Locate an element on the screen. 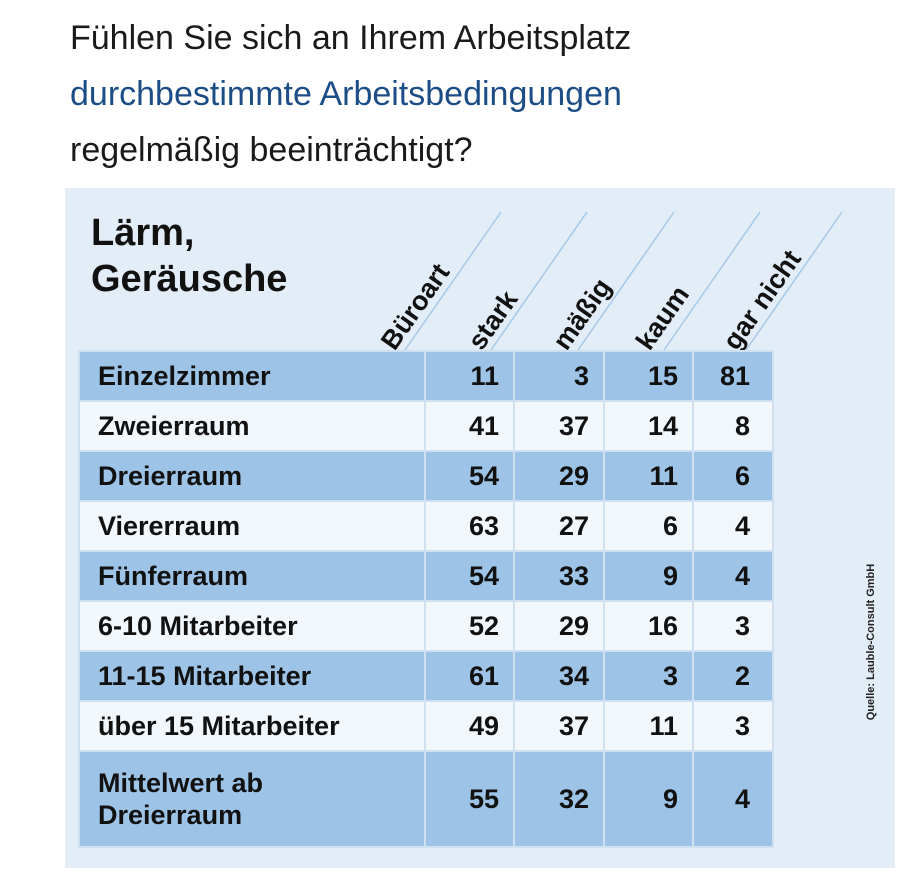  row-label: Viererraum is located at coordinates (252, 526).